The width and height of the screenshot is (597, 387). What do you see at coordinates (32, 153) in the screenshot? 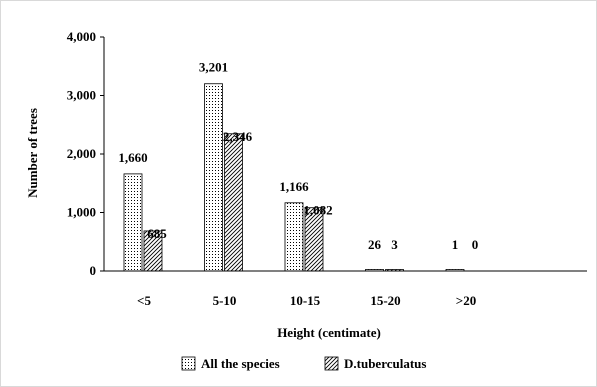
I see `y-axis-title: Number of trees` at bounding box center [32, 153].